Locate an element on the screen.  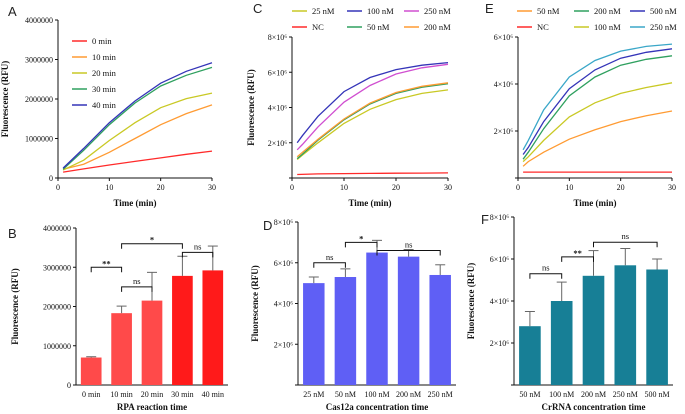
series-line-20-min is located at coordinates (137, 131).